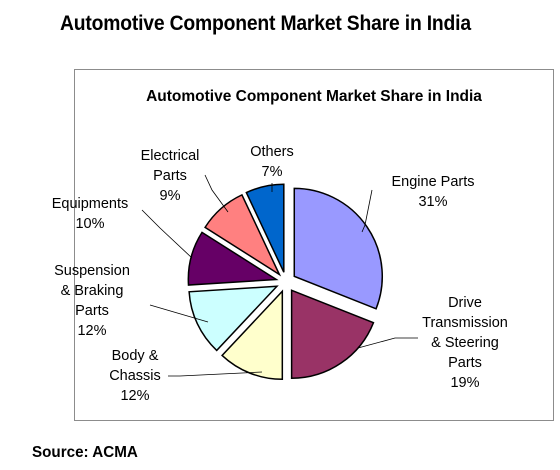 The image size is (560, 470). What do you see at coordinates (90, 224) in the screenshot?
I see `slice-value-label: 10%` at bounding box center [90, 224].